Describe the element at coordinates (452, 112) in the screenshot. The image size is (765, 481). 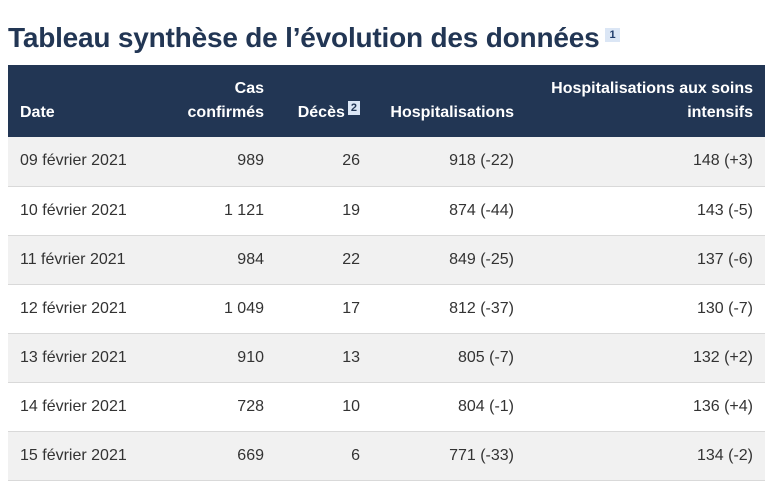
I see `column-header-hospitalisations-label: Hospitalisations` at that location.